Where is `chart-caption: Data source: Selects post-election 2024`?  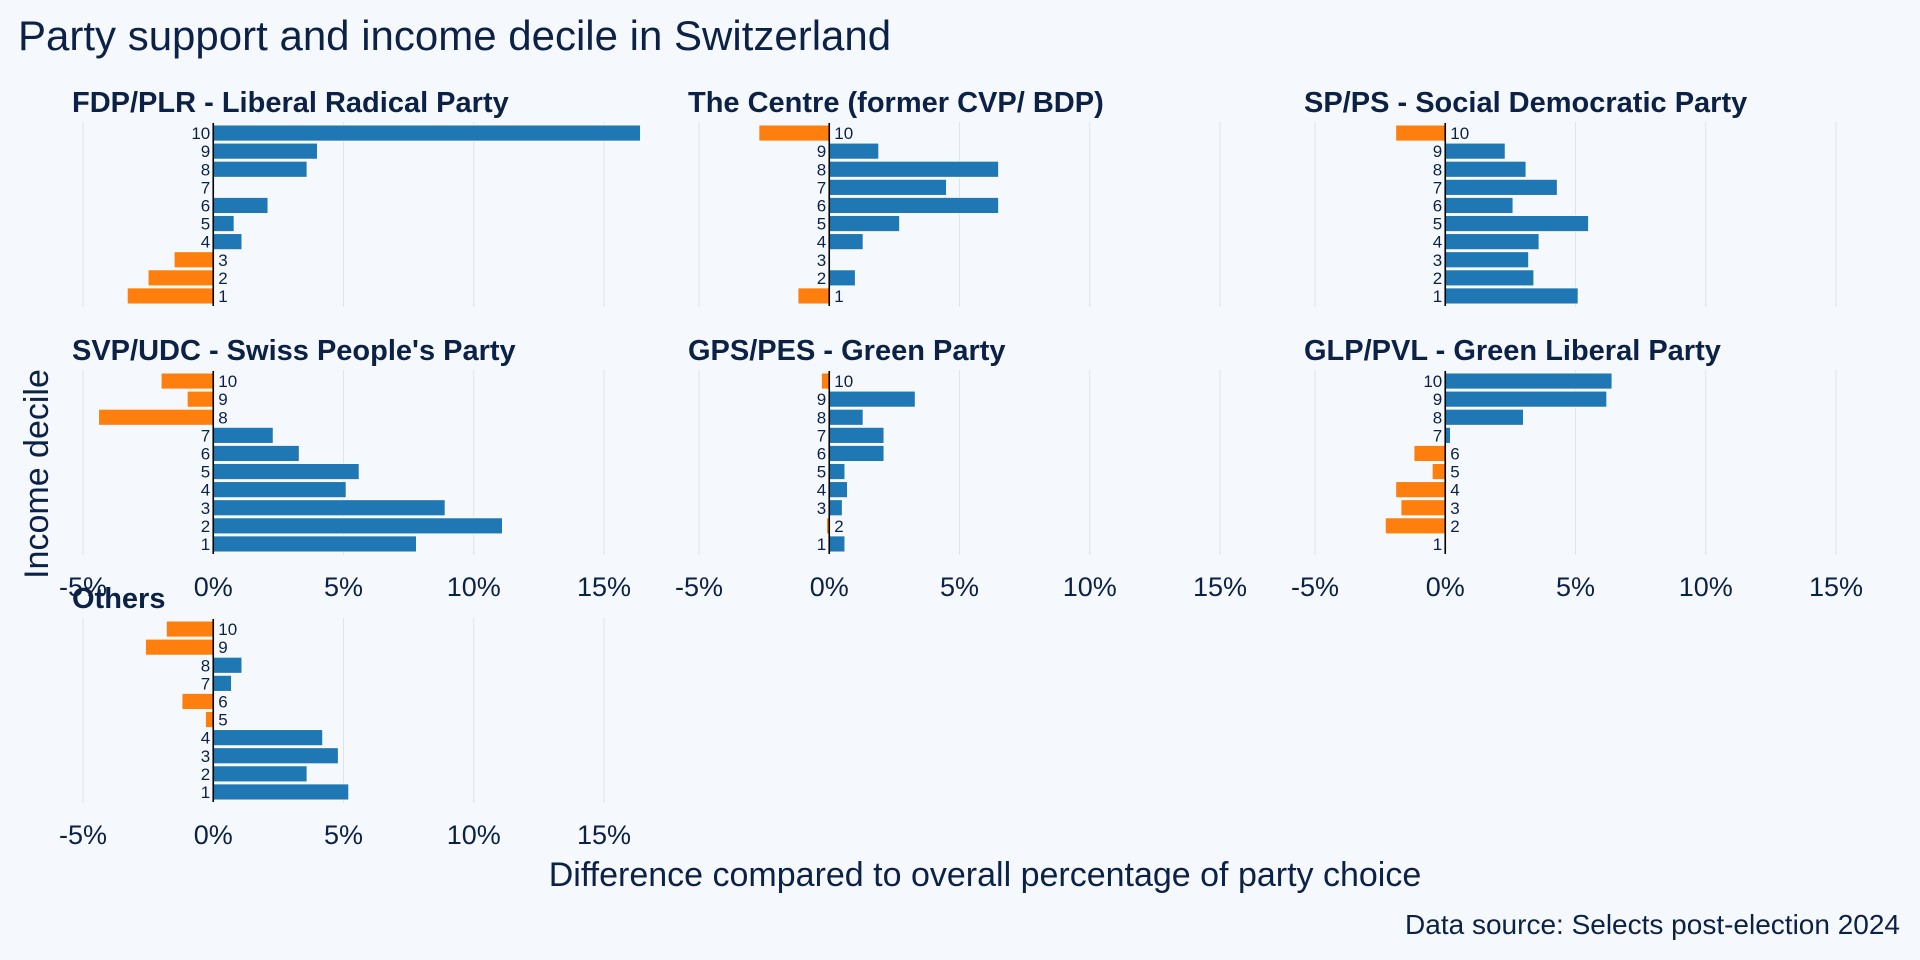 chart-caption: Data source: Selects post-election 2024 is located at coordinates (1652, 924).